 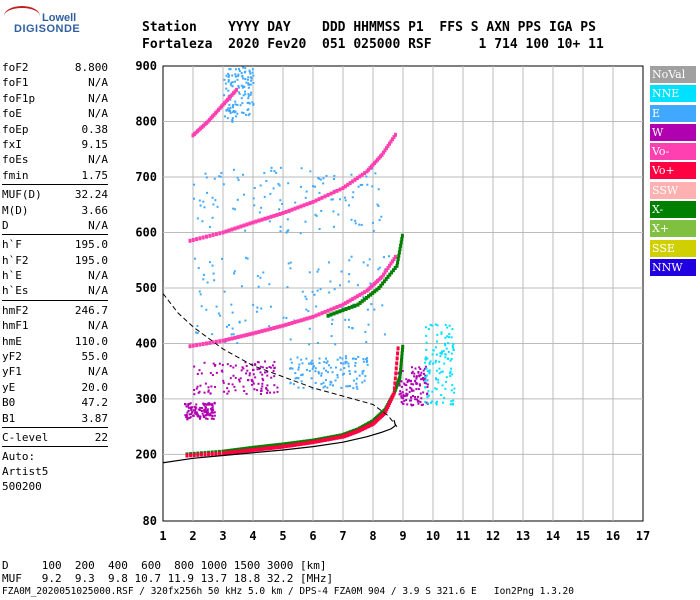 What do you see at coordinates (15, 67) in the screenshot?
I see `param-label: foF2` at bounding box center [15, 67].